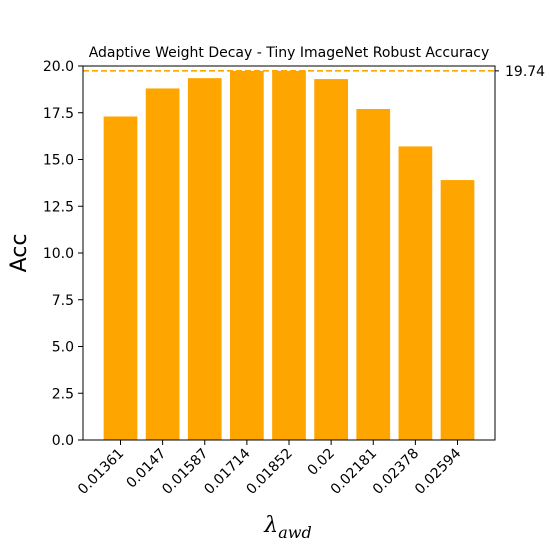  Describe the element at coordinates (438, 471) in the screenshot. I see `x-tick-label: 0.02594` at that location.